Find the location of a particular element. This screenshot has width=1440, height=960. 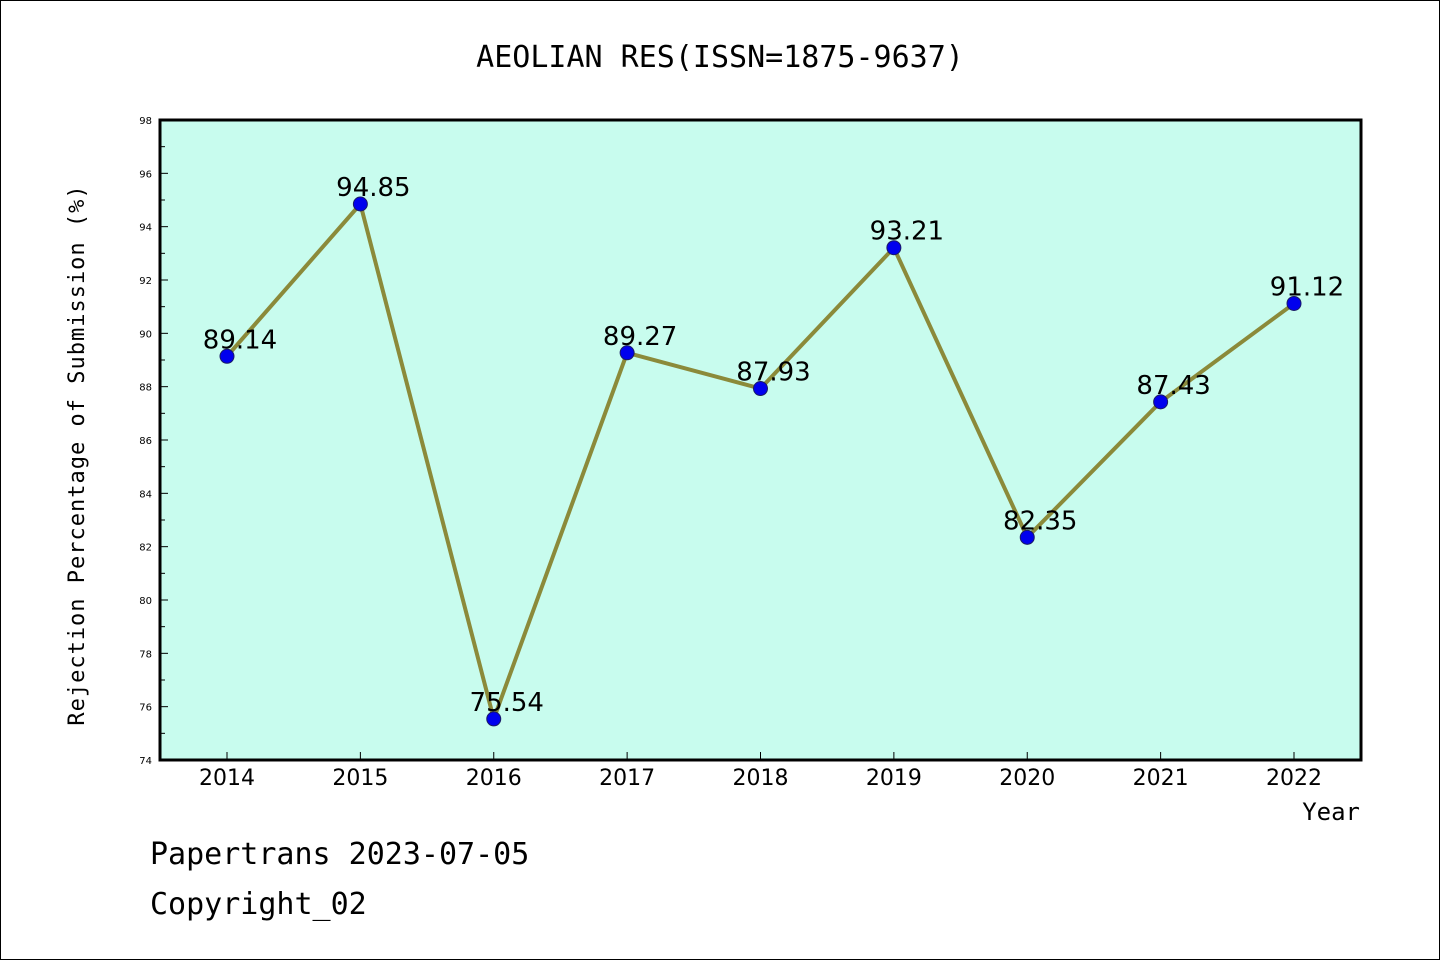

footer-date: Papertrans 2023-07-05 is located at coordinates (339, 854).